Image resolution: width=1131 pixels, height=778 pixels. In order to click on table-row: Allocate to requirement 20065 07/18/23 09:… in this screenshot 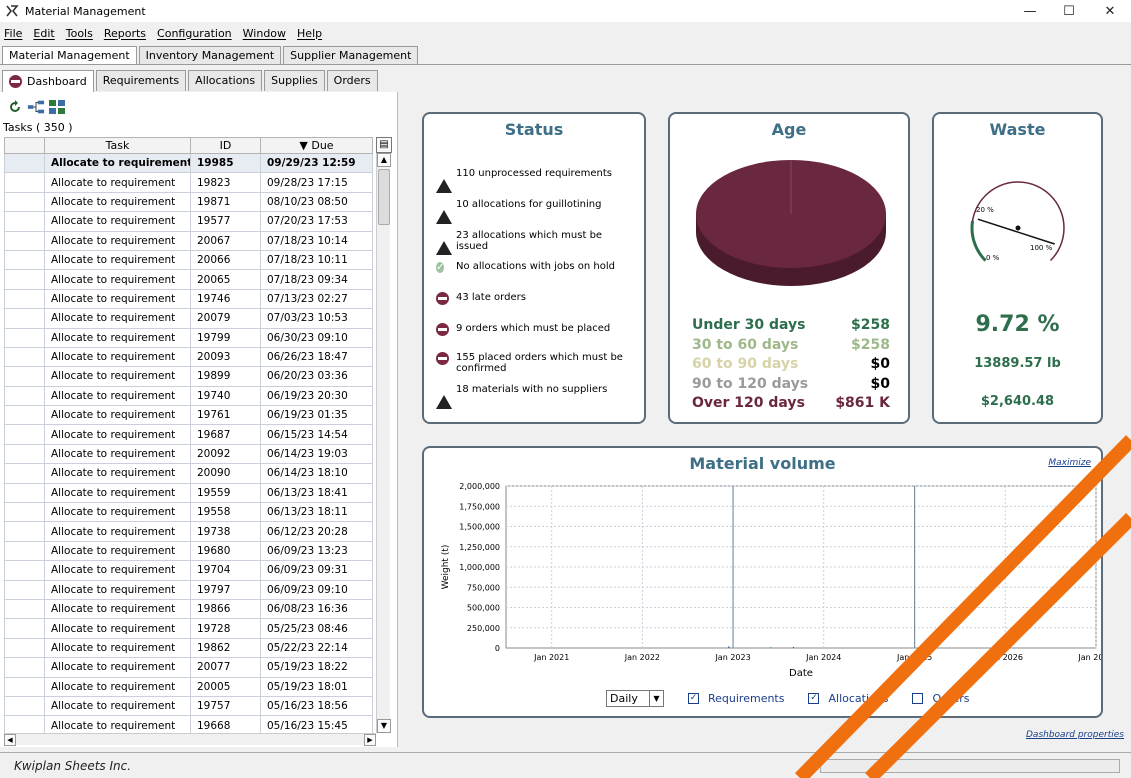, I will do `click(188, 279)`.